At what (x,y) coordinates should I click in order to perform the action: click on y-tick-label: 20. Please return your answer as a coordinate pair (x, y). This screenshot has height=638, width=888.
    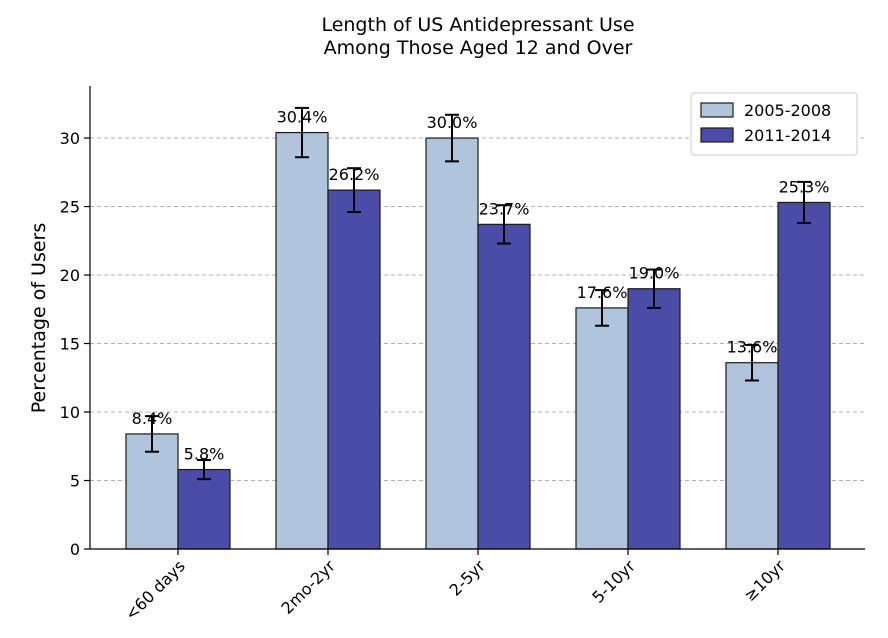
    Looking at the image, I should click on (70, 275).